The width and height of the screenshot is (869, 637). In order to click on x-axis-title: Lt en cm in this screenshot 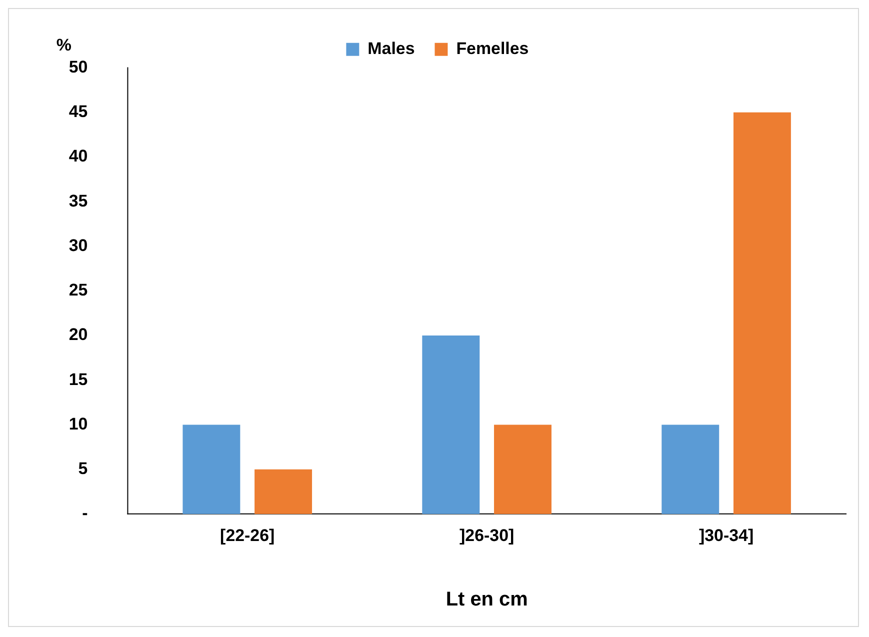, I will do `click(487, 599)`.